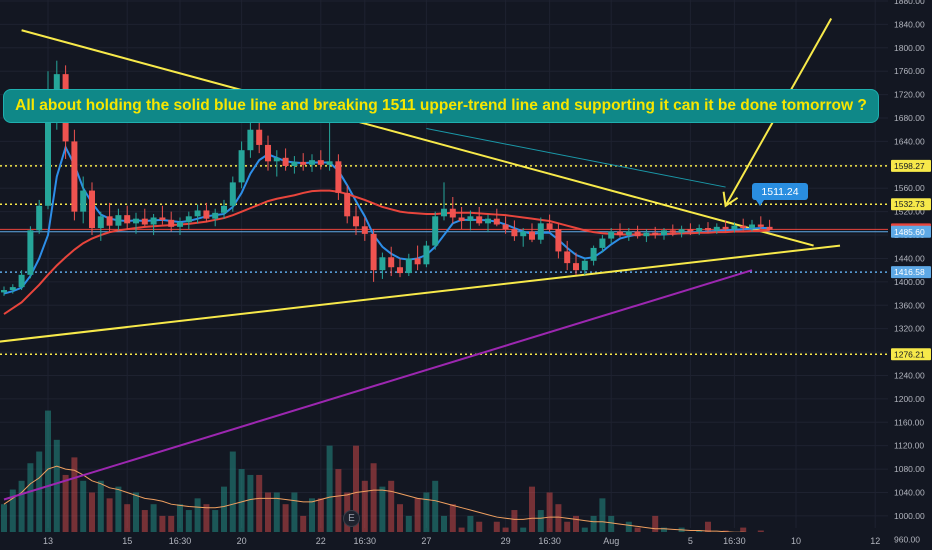  What do you see at coordinates (321, 541) in the screenshot?
I see `time-tick-label: 22` at bounding box center [321, 541].